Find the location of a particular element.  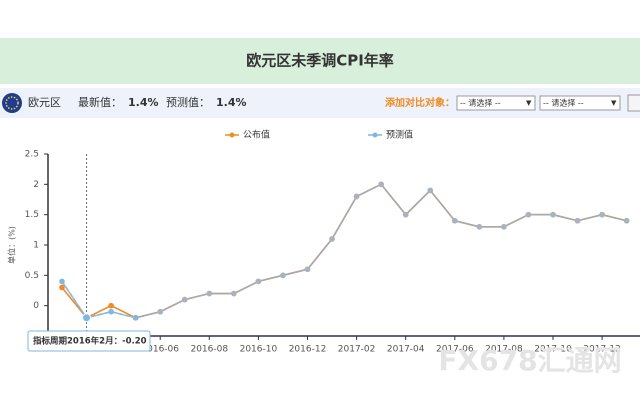

legend-label: 公布值 is located at coordinates (256, 135).